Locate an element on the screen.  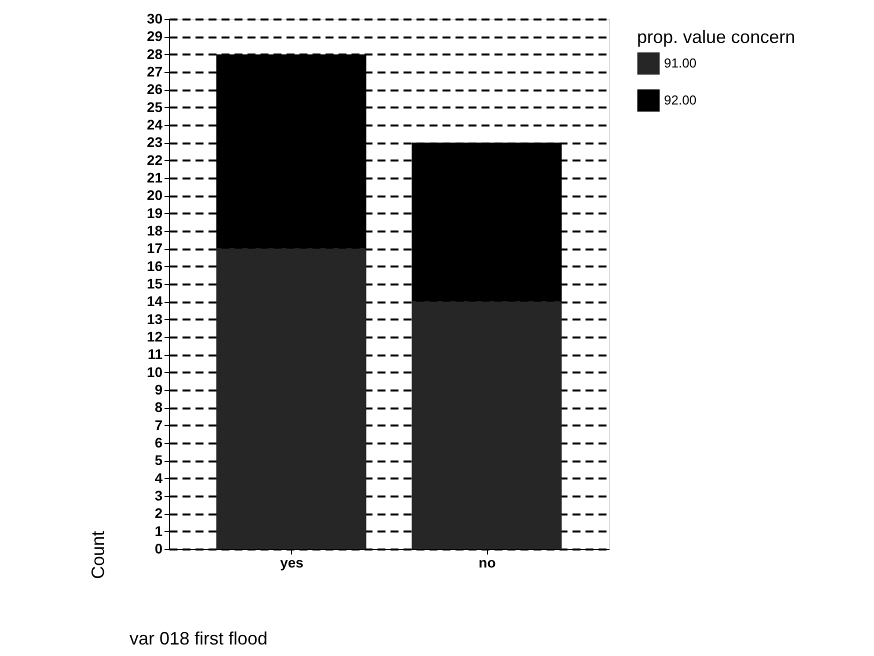
y-tick-label: 25 is located at coordinates (154, 106).